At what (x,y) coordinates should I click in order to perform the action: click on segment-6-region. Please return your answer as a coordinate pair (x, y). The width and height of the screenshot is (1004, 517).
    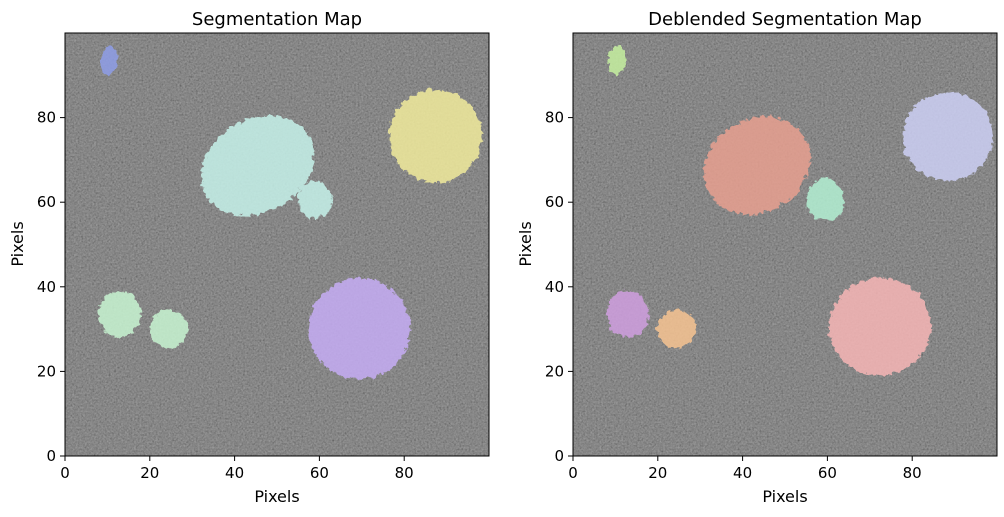
    Looking at the image, I should click on (674, 327).